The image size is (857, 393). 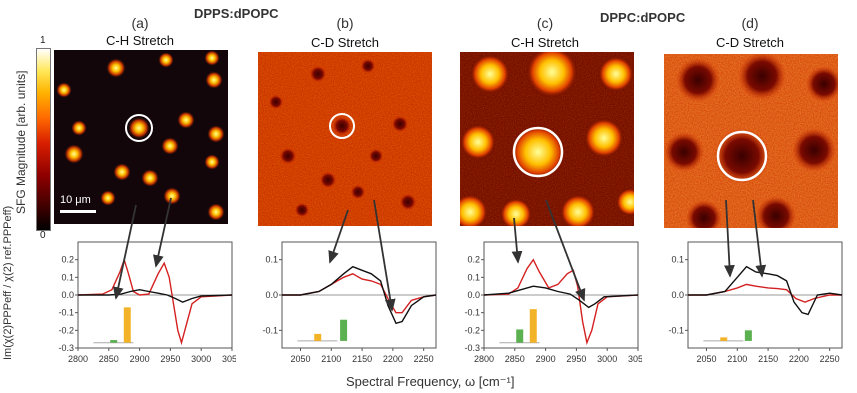 I want to click on panel-title-c: C-H Stretch, so click(x=545, y=42).